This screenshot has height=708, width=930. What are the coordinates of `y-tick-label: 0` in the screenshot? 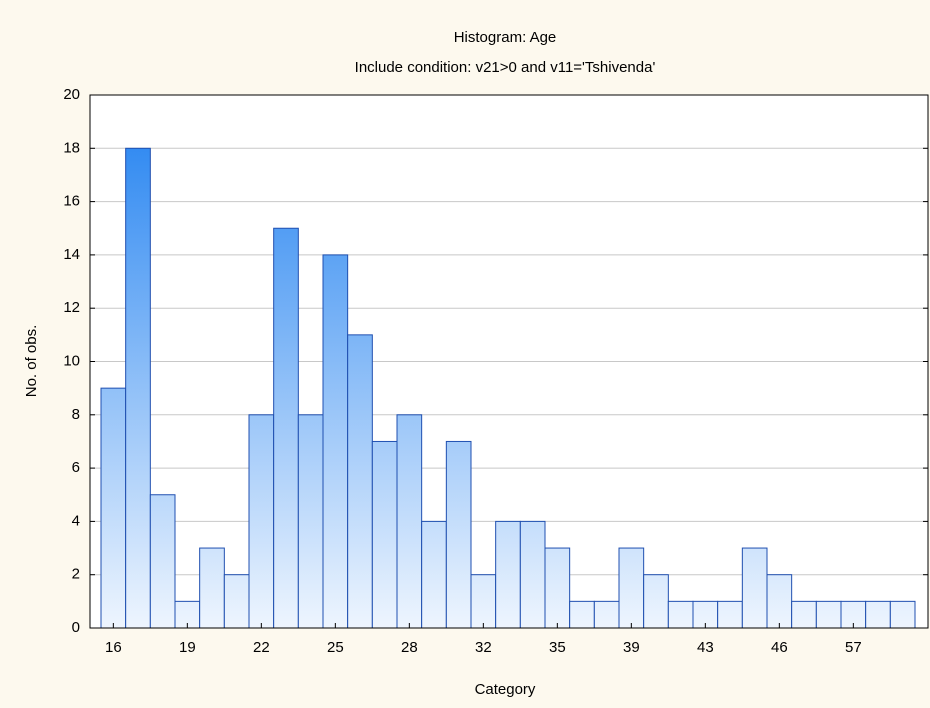 It's located at (76, 627).